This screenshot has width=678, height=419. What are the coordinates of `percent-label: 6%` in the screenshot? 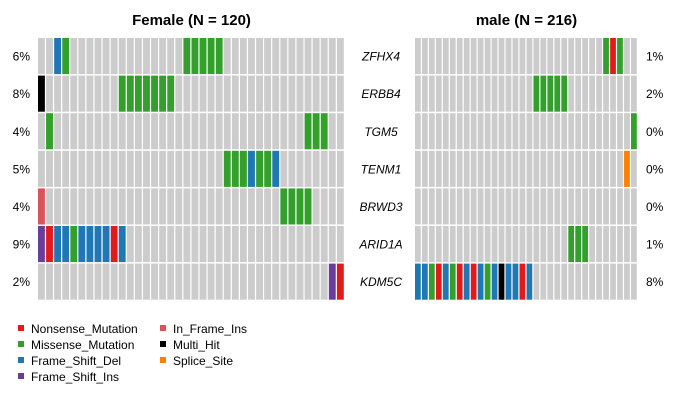 It's located at (22, 57).